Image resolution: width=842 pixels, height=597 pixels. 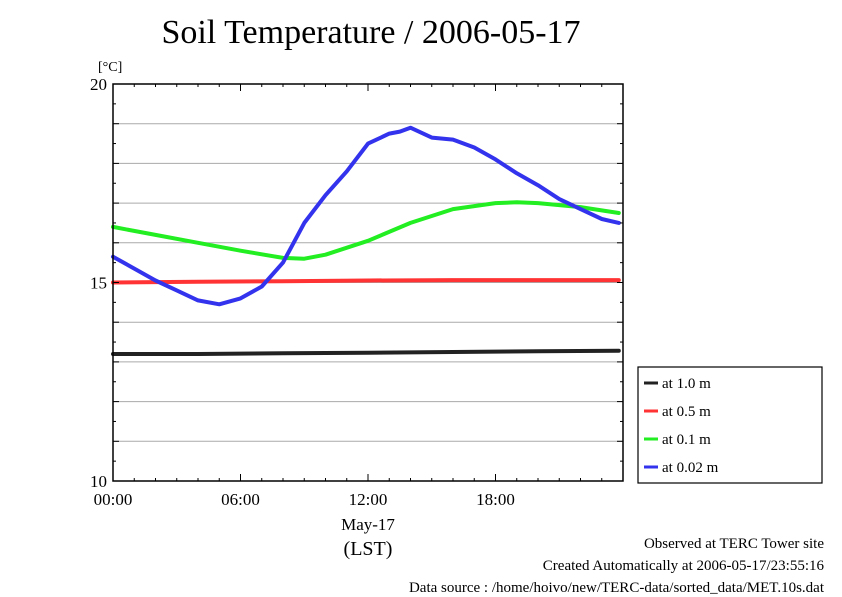 What do you see at coordinates (686, 440) in the screenshot?
I see `legend-label-2: at 0.1 m` at bounding box center [686, 440].